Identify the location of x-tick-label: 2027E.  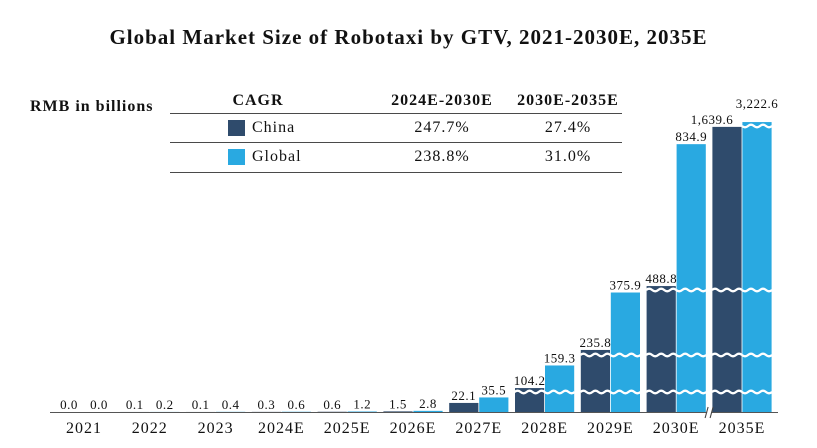
(478, 428).